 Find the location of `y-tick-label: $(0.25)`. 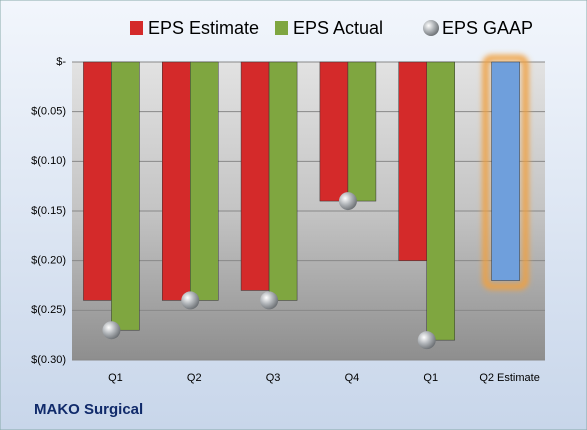

y-tick-label: $(0.25) is located at coordinates (48, 310).